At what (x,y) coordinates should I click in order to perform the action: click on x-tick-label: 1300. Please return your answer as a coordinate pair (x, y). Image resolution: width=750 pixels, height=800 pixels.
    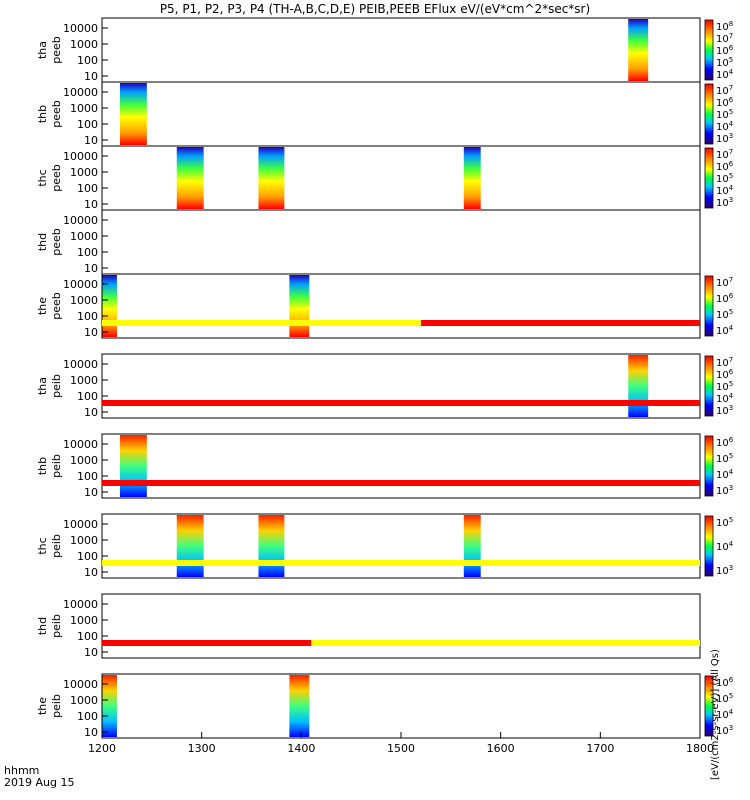
    Looking at the image, I should click on (202, 748).